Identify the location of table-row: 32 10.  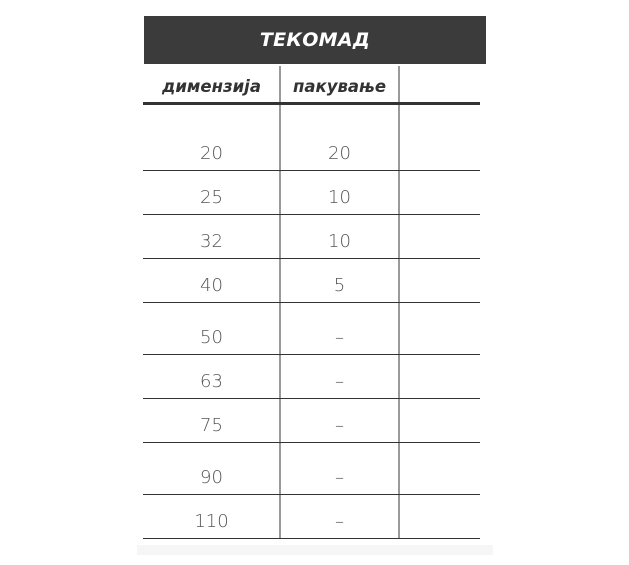
(311, 237).